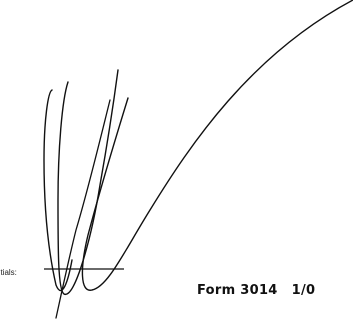 The width and height of the screenshot is (353, 320). Describe the element at coordinates (237, 290) in the screenshot. I see `form-number-text: Form 3014` at that location.